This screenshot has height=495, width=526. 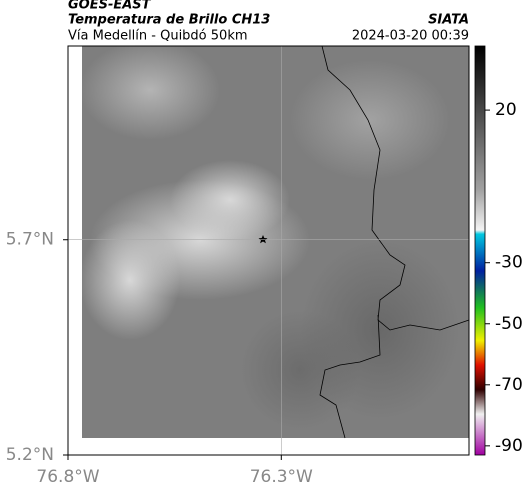 I want to click on colorbar, so click(x=480, y=250).